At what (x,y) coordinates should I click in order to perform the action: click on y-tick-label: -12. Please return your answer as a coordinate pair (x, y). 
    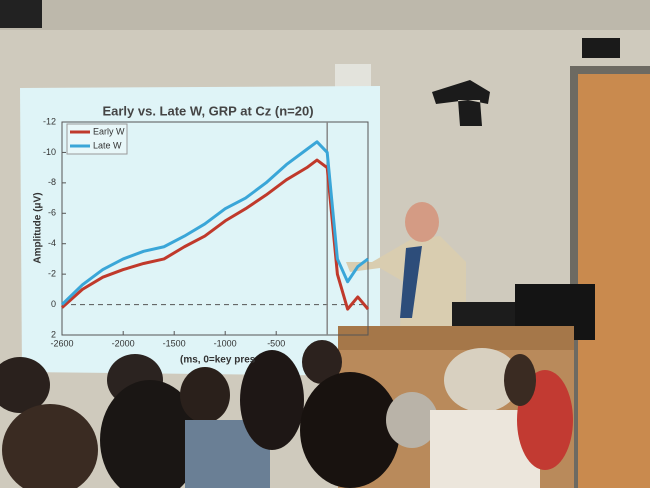
    Looking at the image, I should click on (49, 121).